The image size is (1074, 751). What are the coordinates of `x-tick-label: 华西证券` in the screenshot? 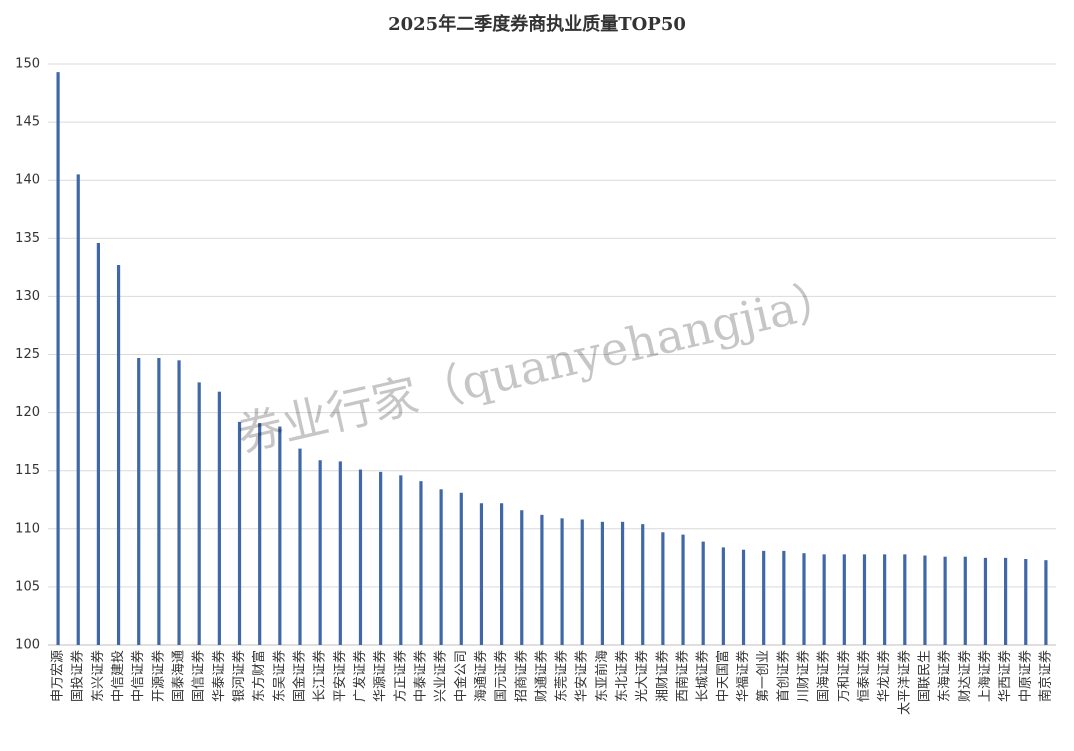 It's located at (1005, 676).